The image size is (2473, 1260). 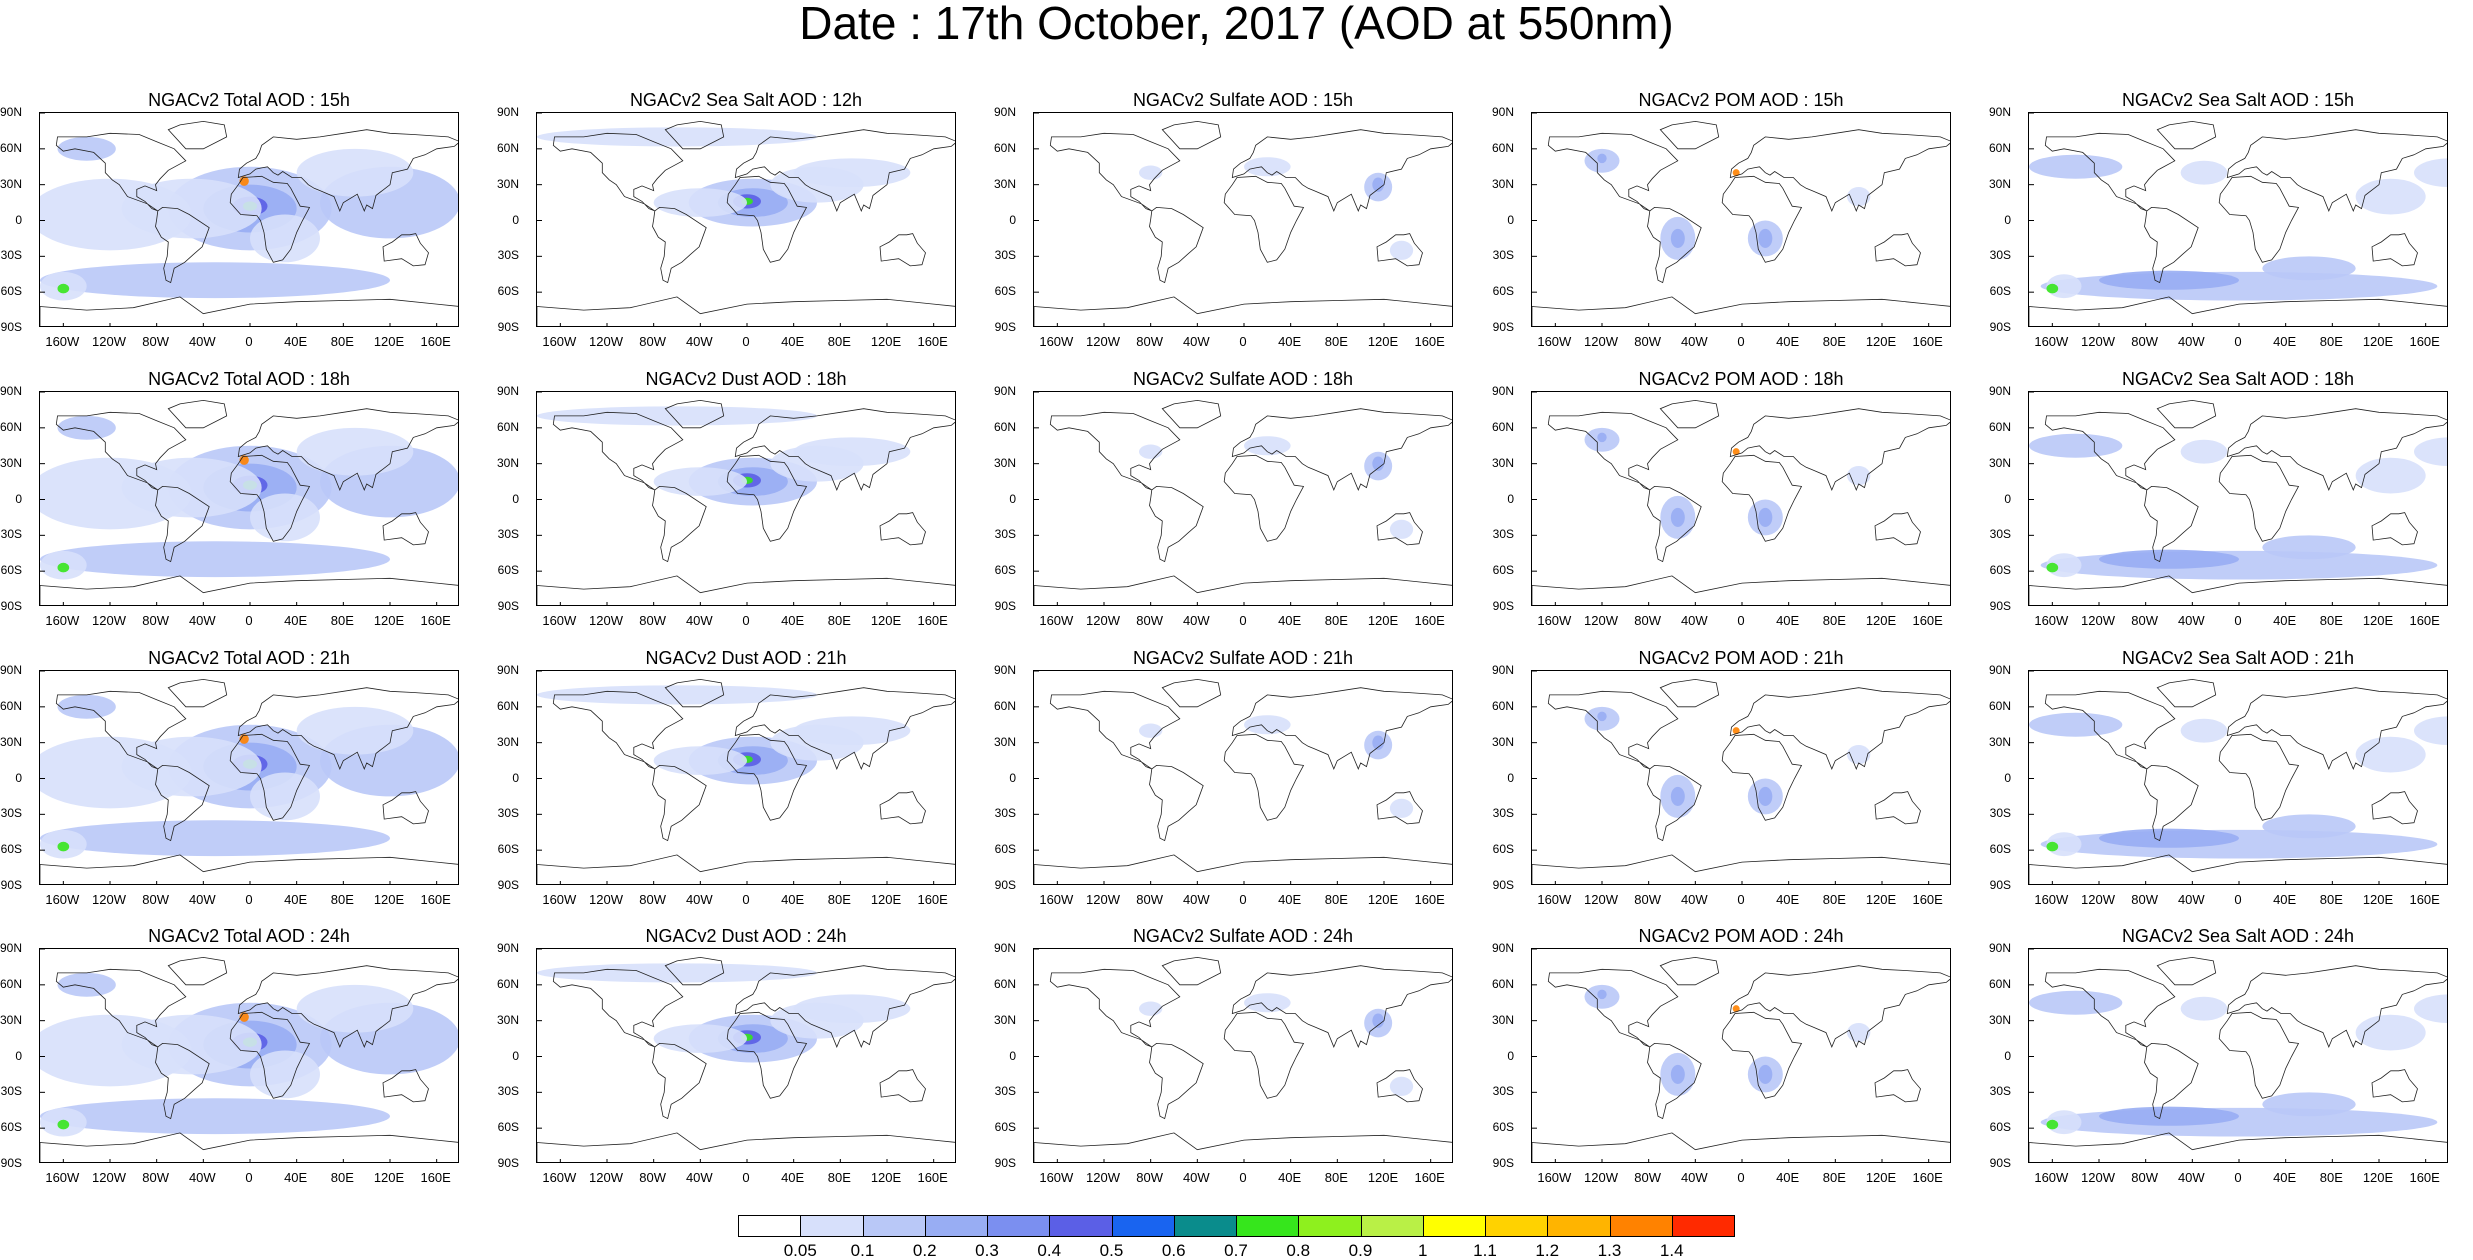 I want to click on colorbar-tick-label: 0.4, so click(x=1049, y=1250).